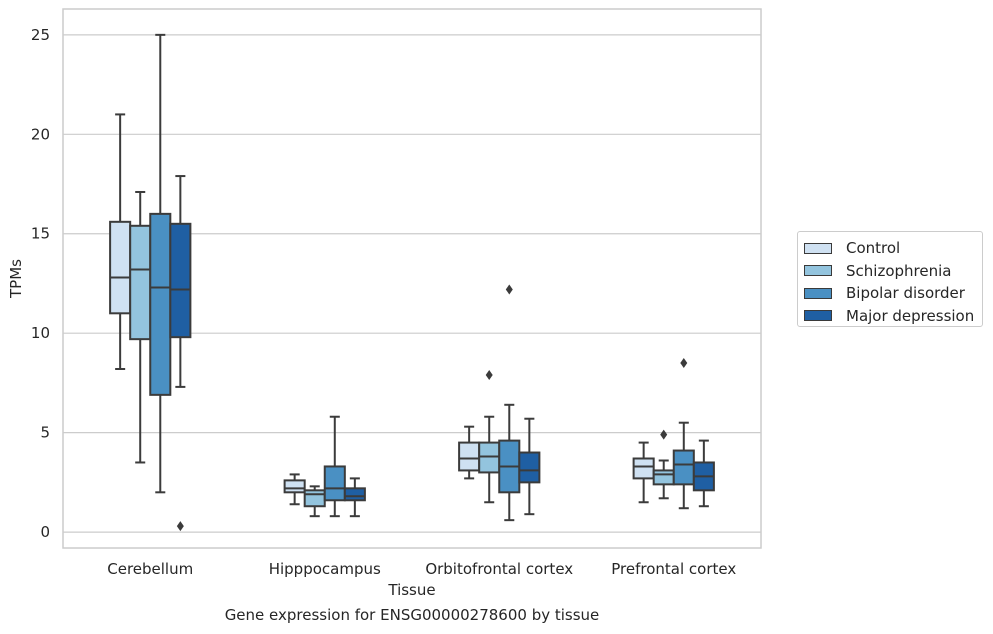  I want to click on legend-swatch-control, so click(818, 248).